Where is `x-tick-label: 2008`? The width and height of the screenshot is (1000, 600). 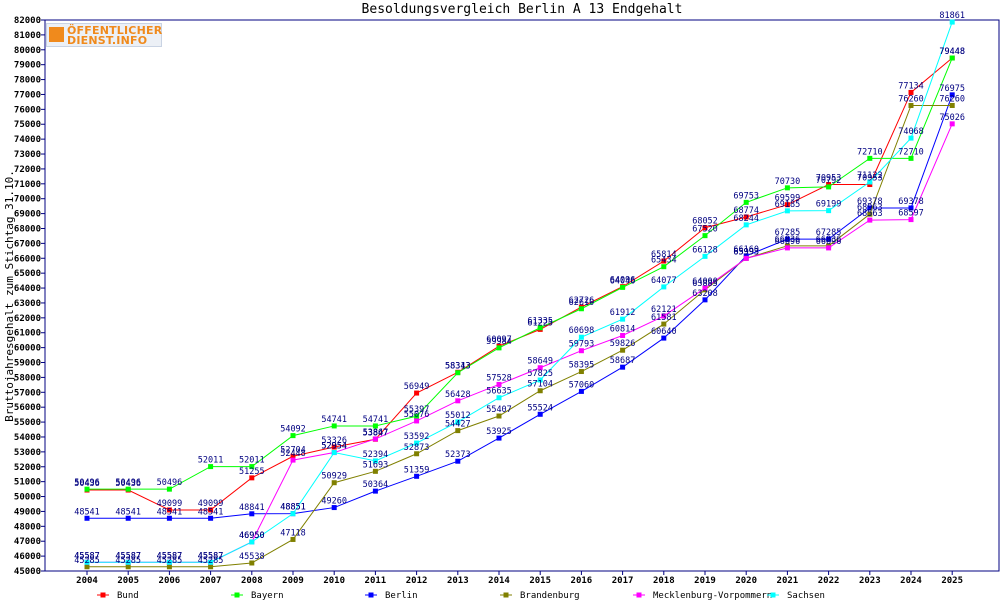
x-tick-label: 2008 is located at coordinates (252, 581).